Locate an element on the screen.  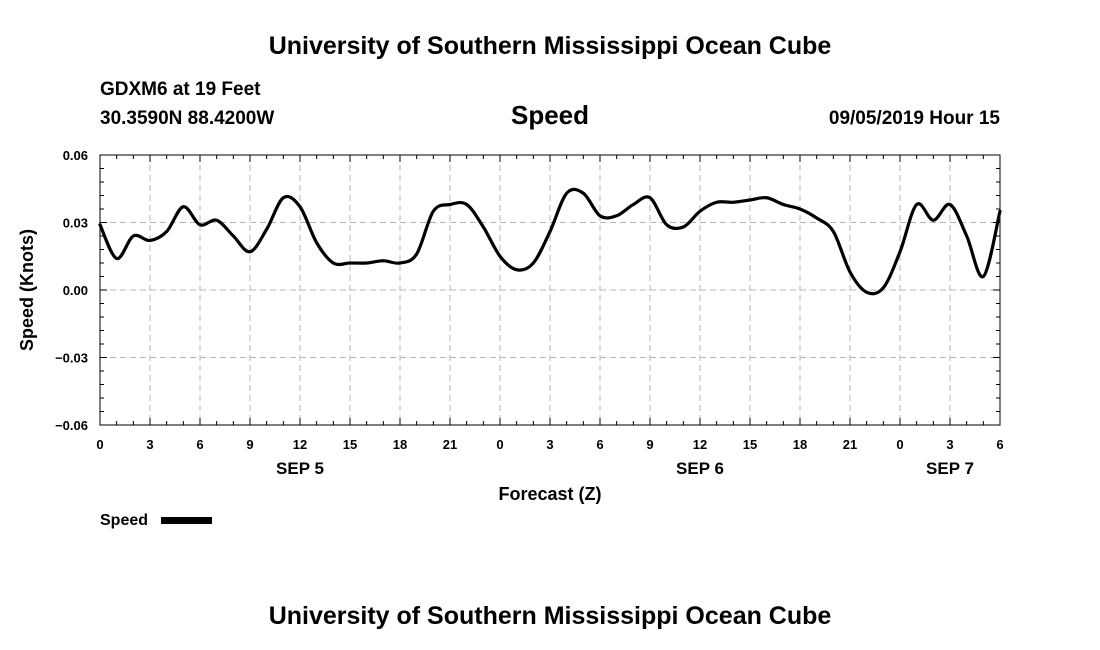
legend-label: Speed is located at coordinates (124, 520).